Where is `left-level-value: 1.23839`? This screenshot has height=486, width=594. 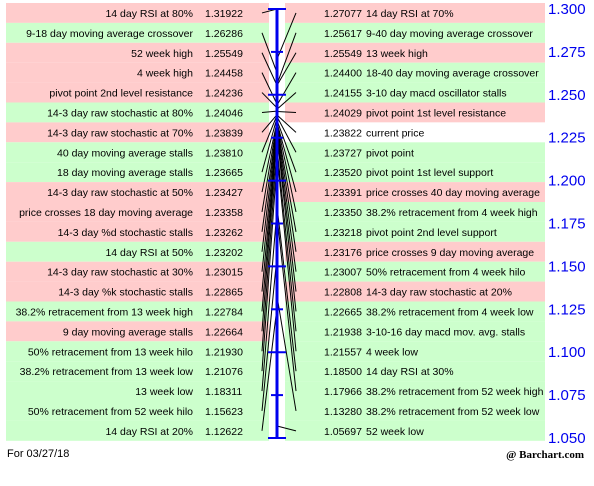
left-level-value: 1.23839 is located at coordinates (224, 133).